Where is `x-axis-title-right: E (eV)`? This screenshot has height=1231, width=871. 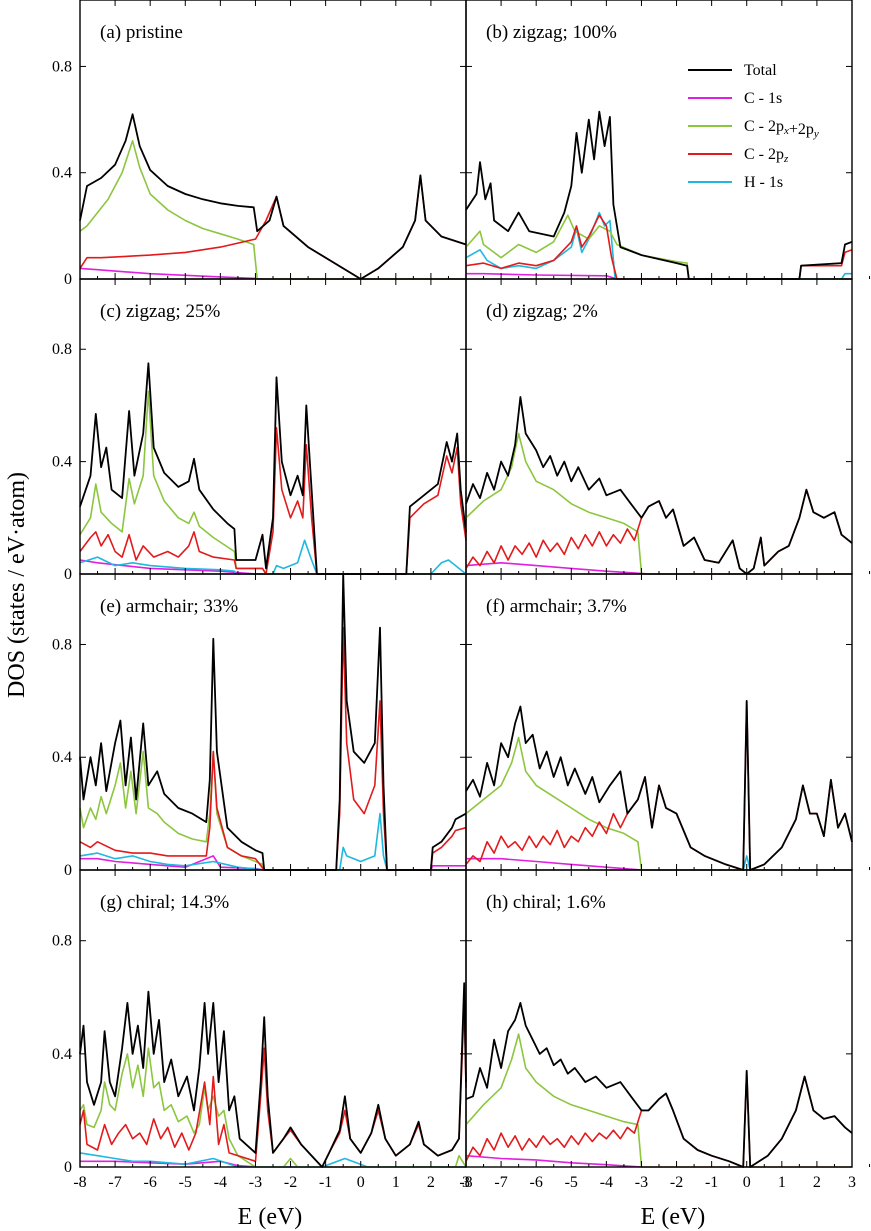 x-axis-title-right: E (eV) is located at coordinates (673, 1217).